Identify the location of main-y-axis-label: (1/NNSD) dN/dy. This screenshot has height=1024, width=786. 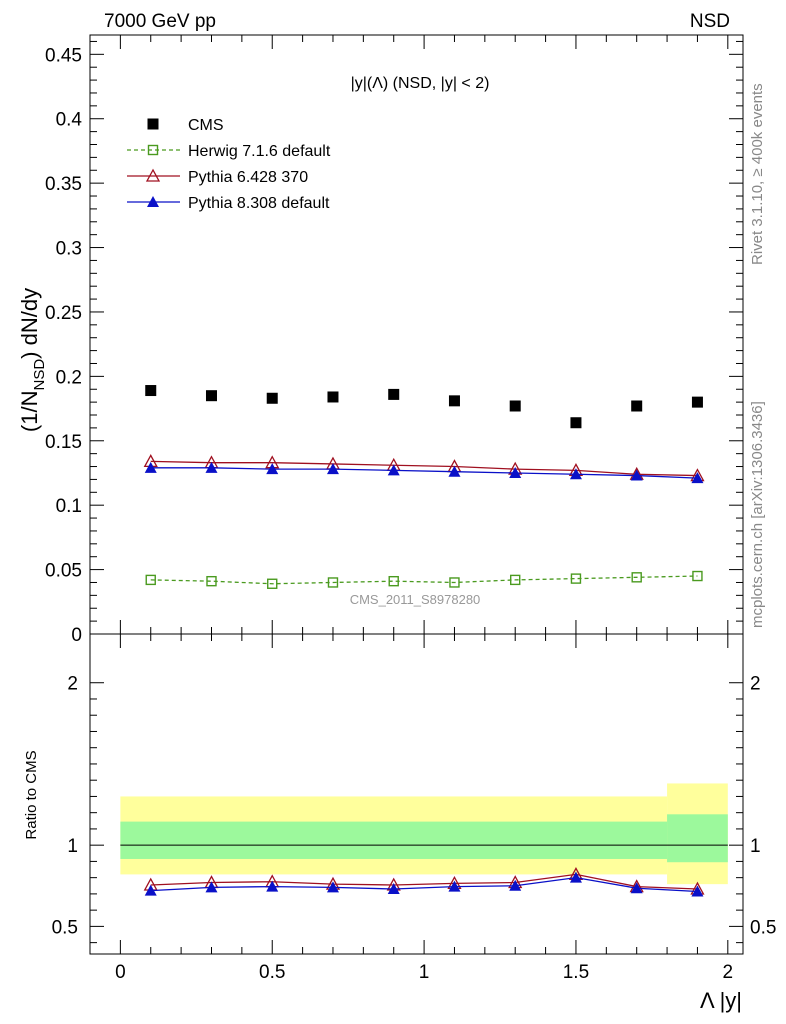
(32, 360).